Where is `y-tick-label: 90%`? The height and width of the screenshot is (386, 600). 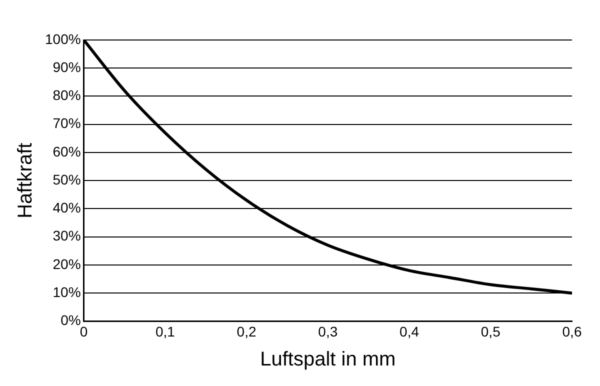 y-tick-label: 90% is located at coordinates (66, 66).